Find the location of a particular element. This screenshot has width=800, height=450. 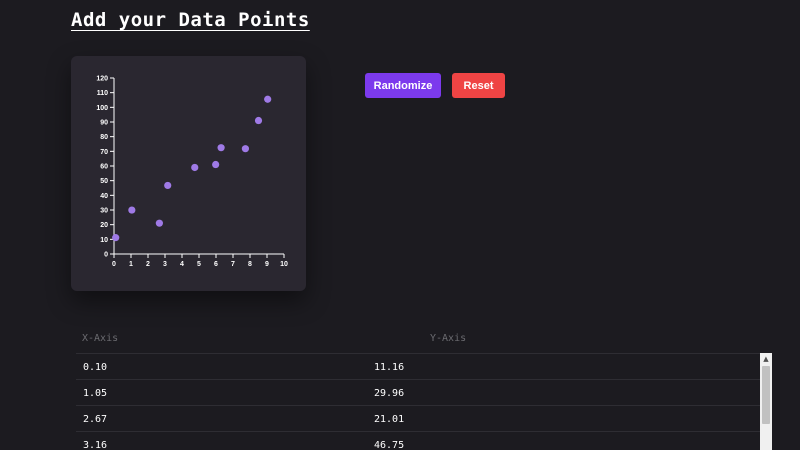

y-tick-label: 80 is located at coordinates (104, 137).